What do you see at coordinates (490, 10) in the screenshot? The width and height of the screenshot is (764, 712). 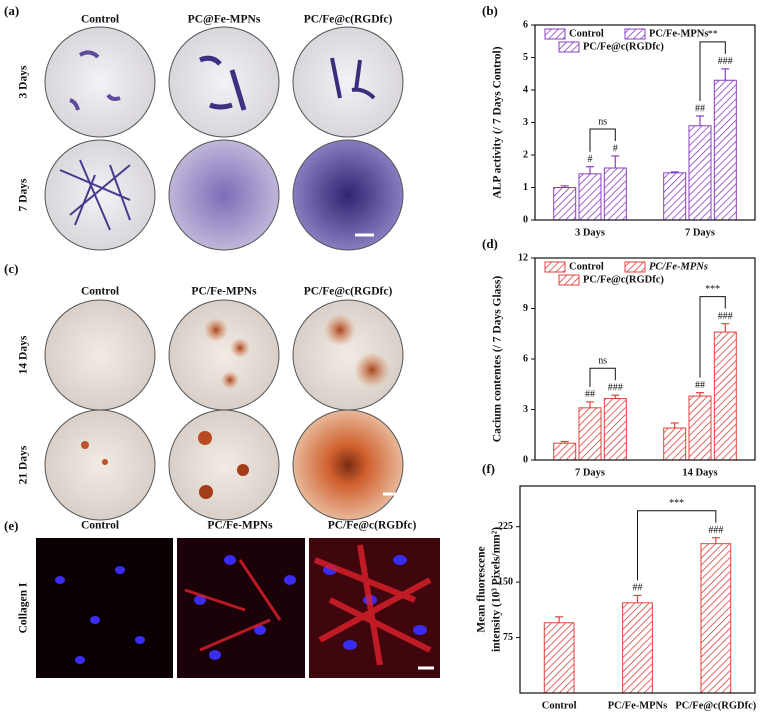 I see `panel-label: (b)` at bounding box center [490, 10].